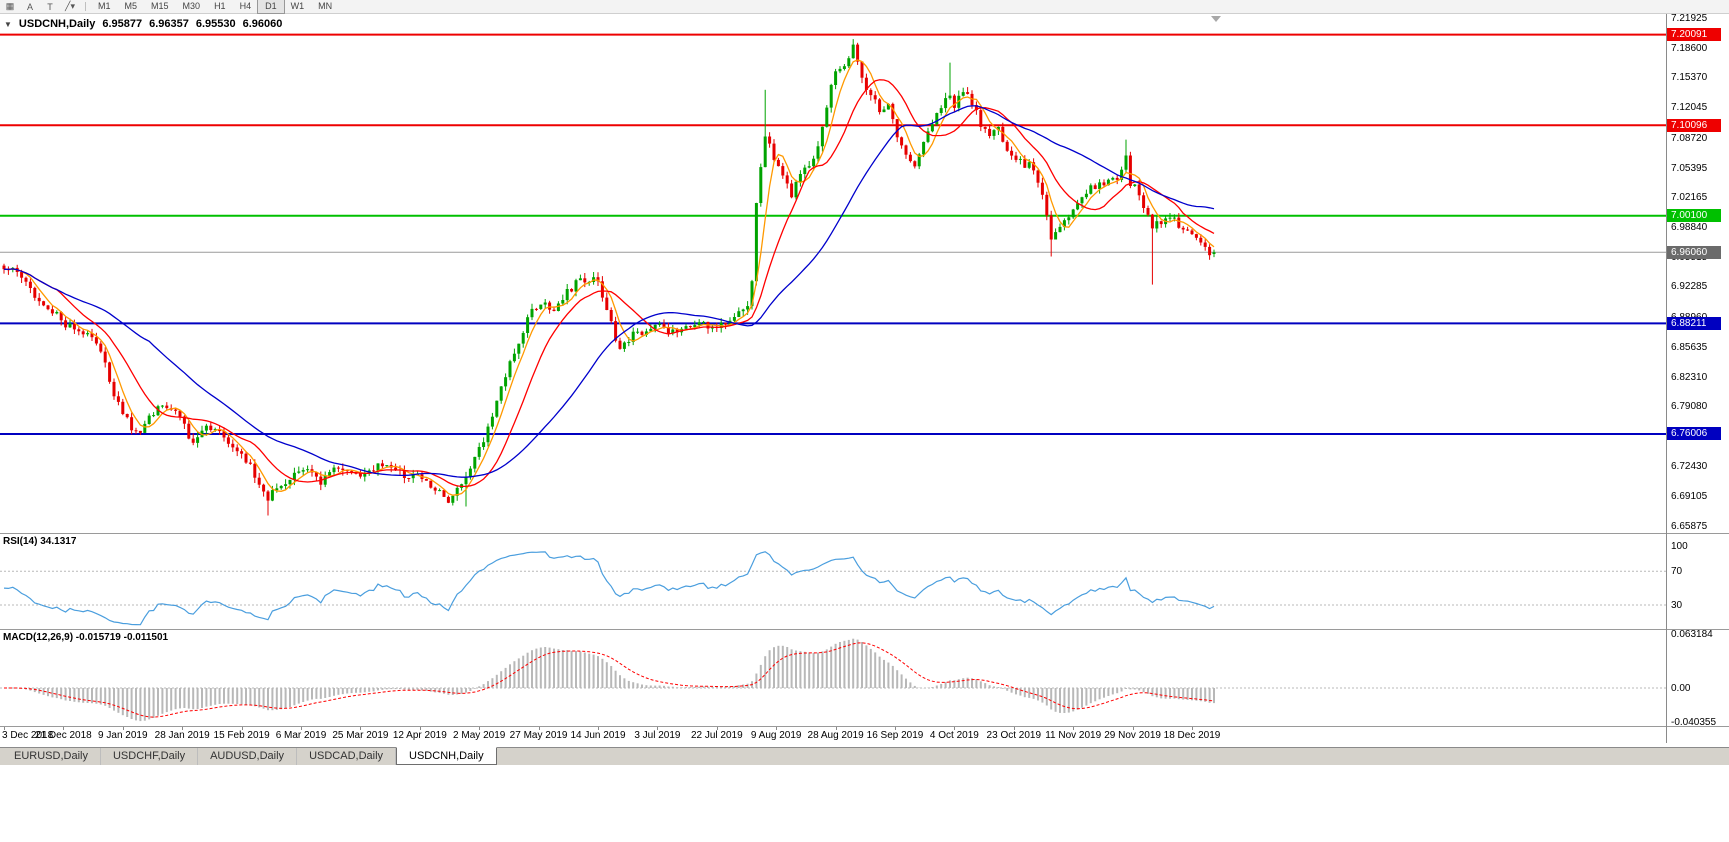  What do you see at coordinates (1681, 688) in the screenshot?
I see `macd-scale-label: 0.00` at bounding box center [1681, 688].